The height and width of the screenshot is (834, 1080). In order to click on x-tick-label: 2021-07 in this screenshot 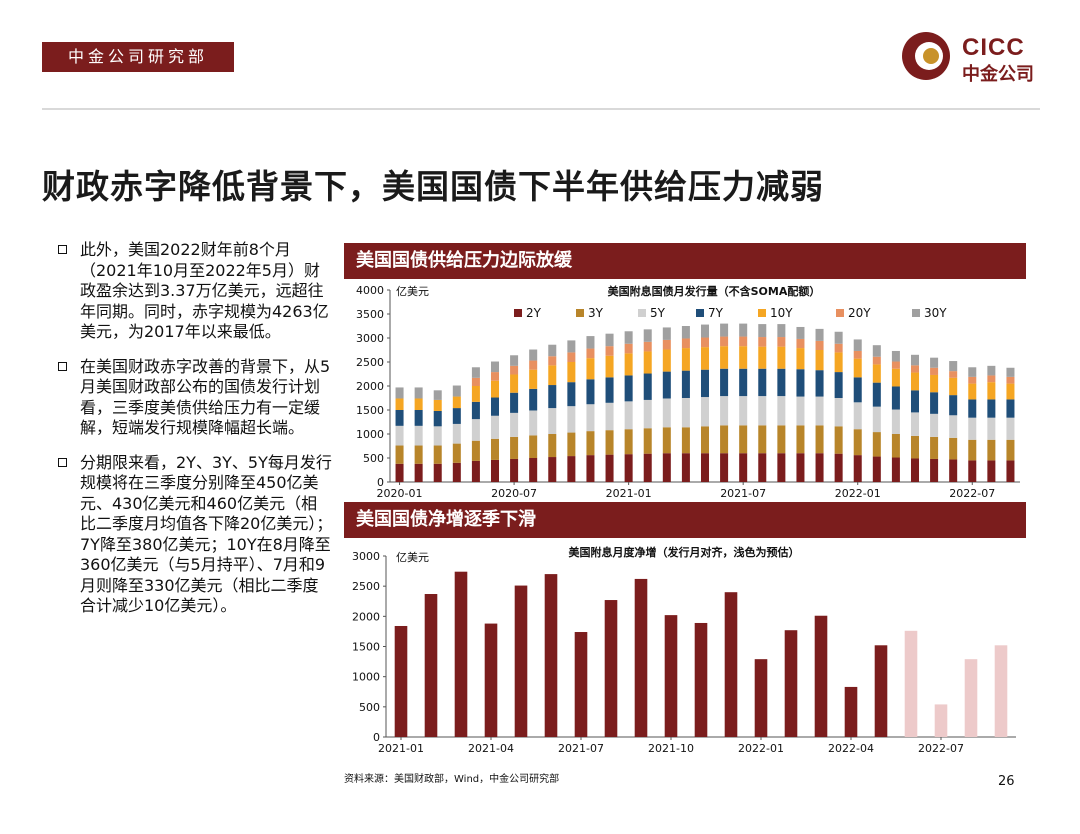, I will do `click(581, 748)`.